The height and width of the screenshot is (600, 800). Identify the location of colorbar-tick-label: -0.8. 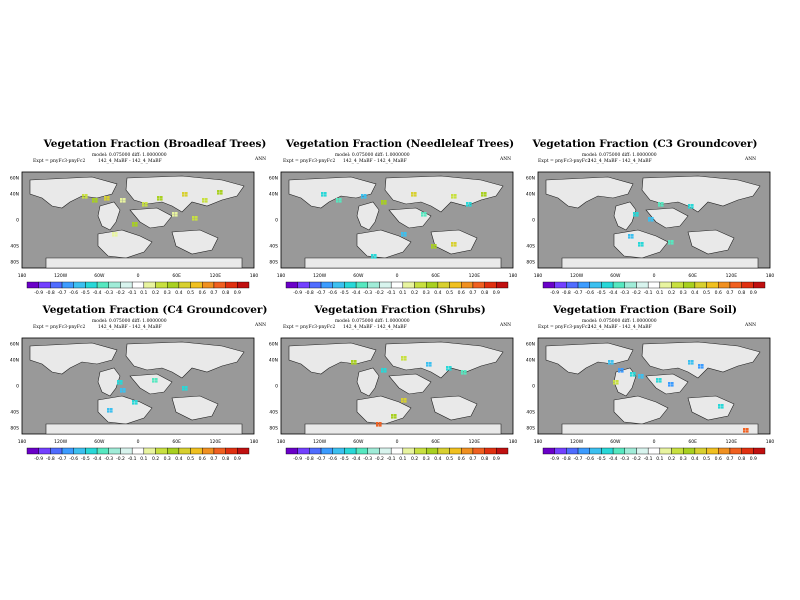
(50, 293).